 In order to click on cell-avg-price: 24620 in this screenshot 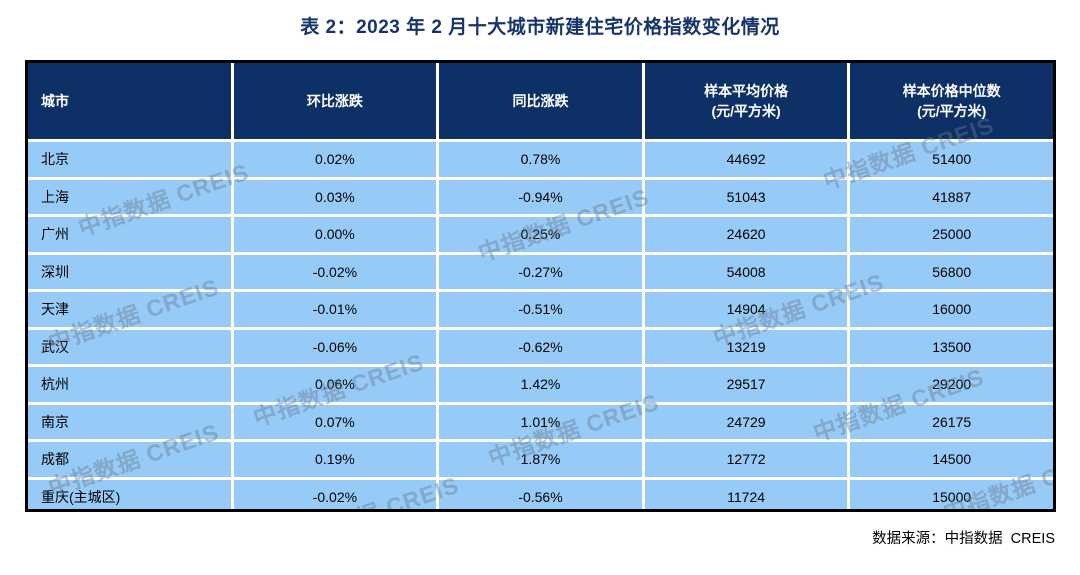, I will do `click(746, 234)`.